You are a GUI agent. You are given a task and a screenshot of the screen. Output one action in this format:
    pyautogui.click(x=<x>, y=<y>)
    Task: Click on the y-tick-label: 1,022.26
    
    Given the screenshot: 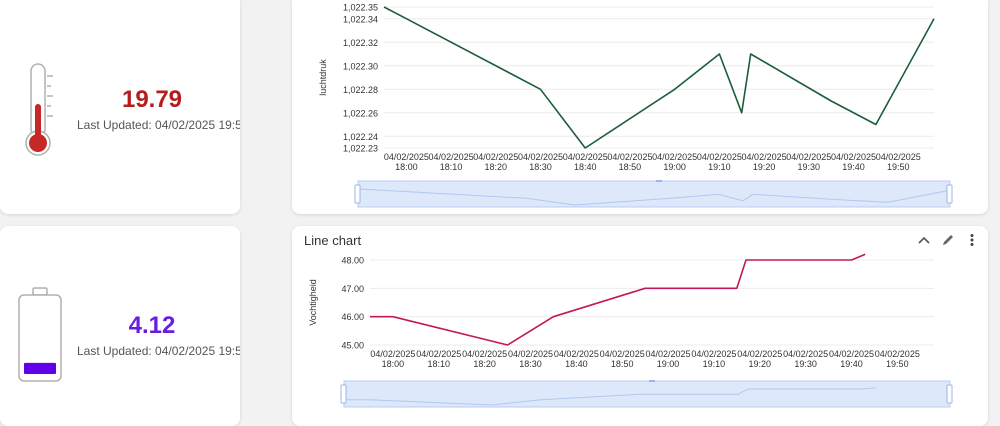 What is the action you would take?
    pyautogui.click(x=360, y=113)
    